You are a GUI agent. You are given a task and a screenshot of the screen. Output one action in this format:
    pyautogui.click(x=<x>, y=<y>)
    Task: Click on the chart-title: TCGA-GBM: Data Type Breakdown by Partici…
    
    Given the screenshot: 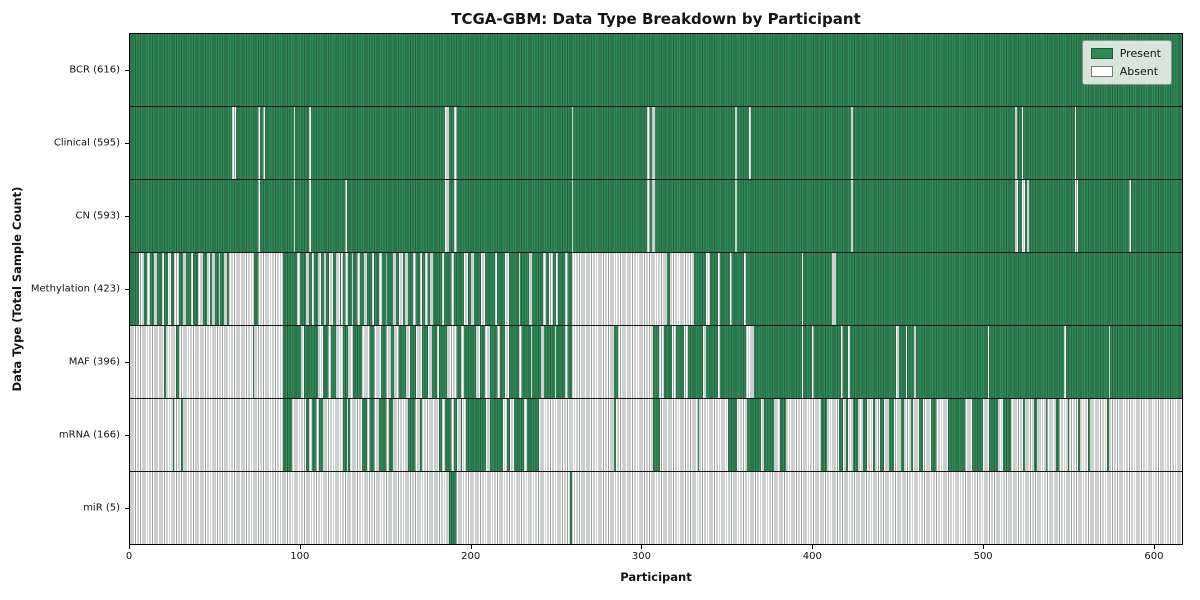 What is the action you would take?
    pyautogui.click(x=656, y=19)
    